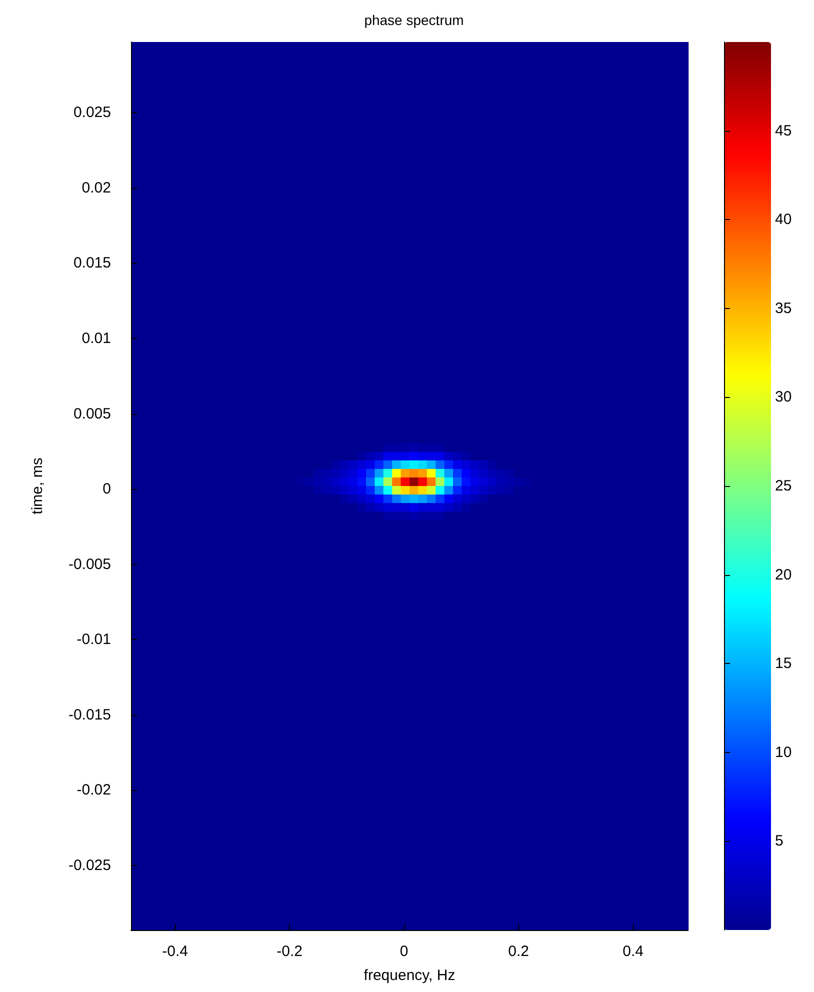 The height and width of the screenshot is (992, 814). I want to click on y-tick-label: 0.01, so click(96, 338).